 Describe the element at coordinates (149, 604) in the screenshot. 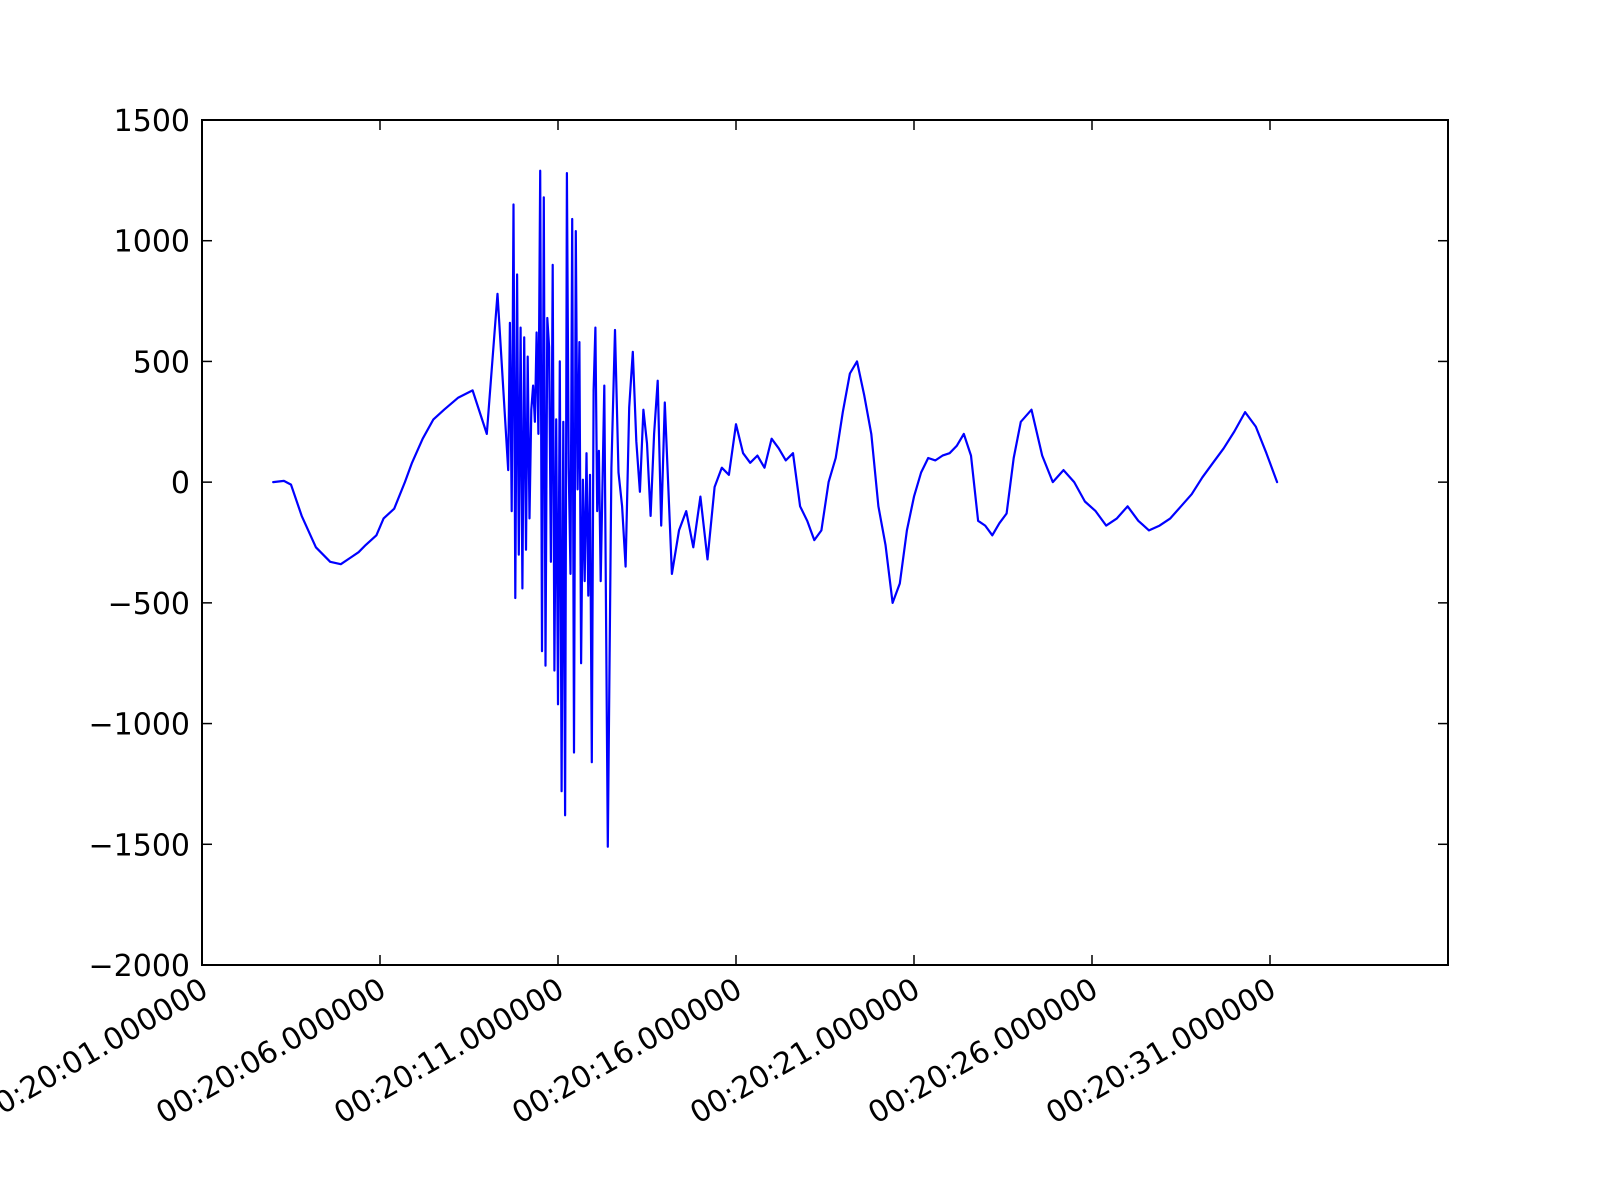

I see `y-tick-label: −500` at that location.